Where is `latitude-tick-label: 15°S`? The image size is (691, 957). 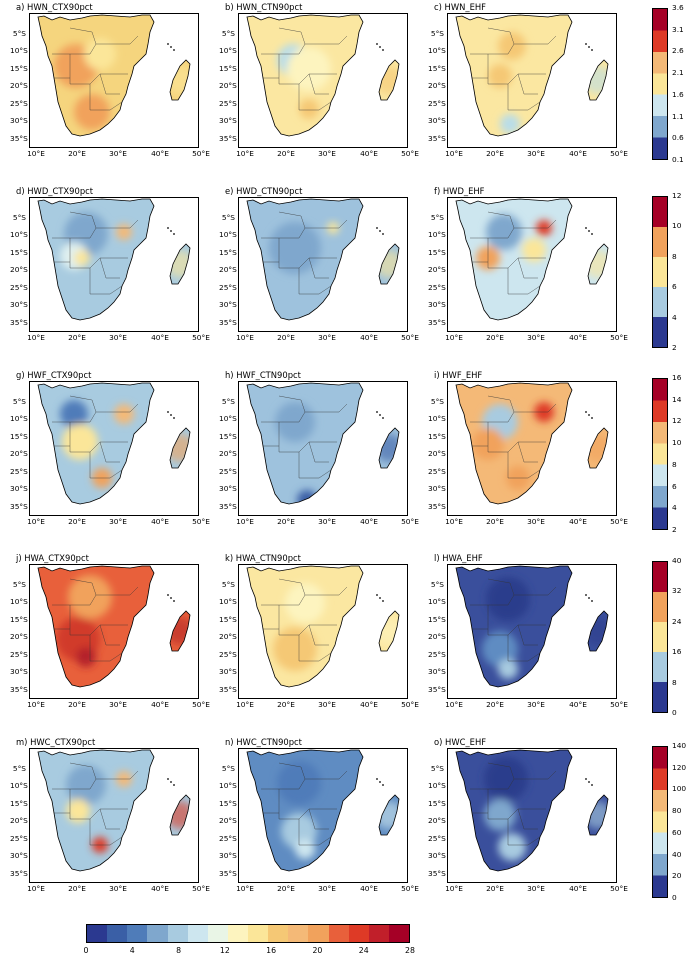
latitude-tick-label: 15°S is located at coordinates (437, 436).